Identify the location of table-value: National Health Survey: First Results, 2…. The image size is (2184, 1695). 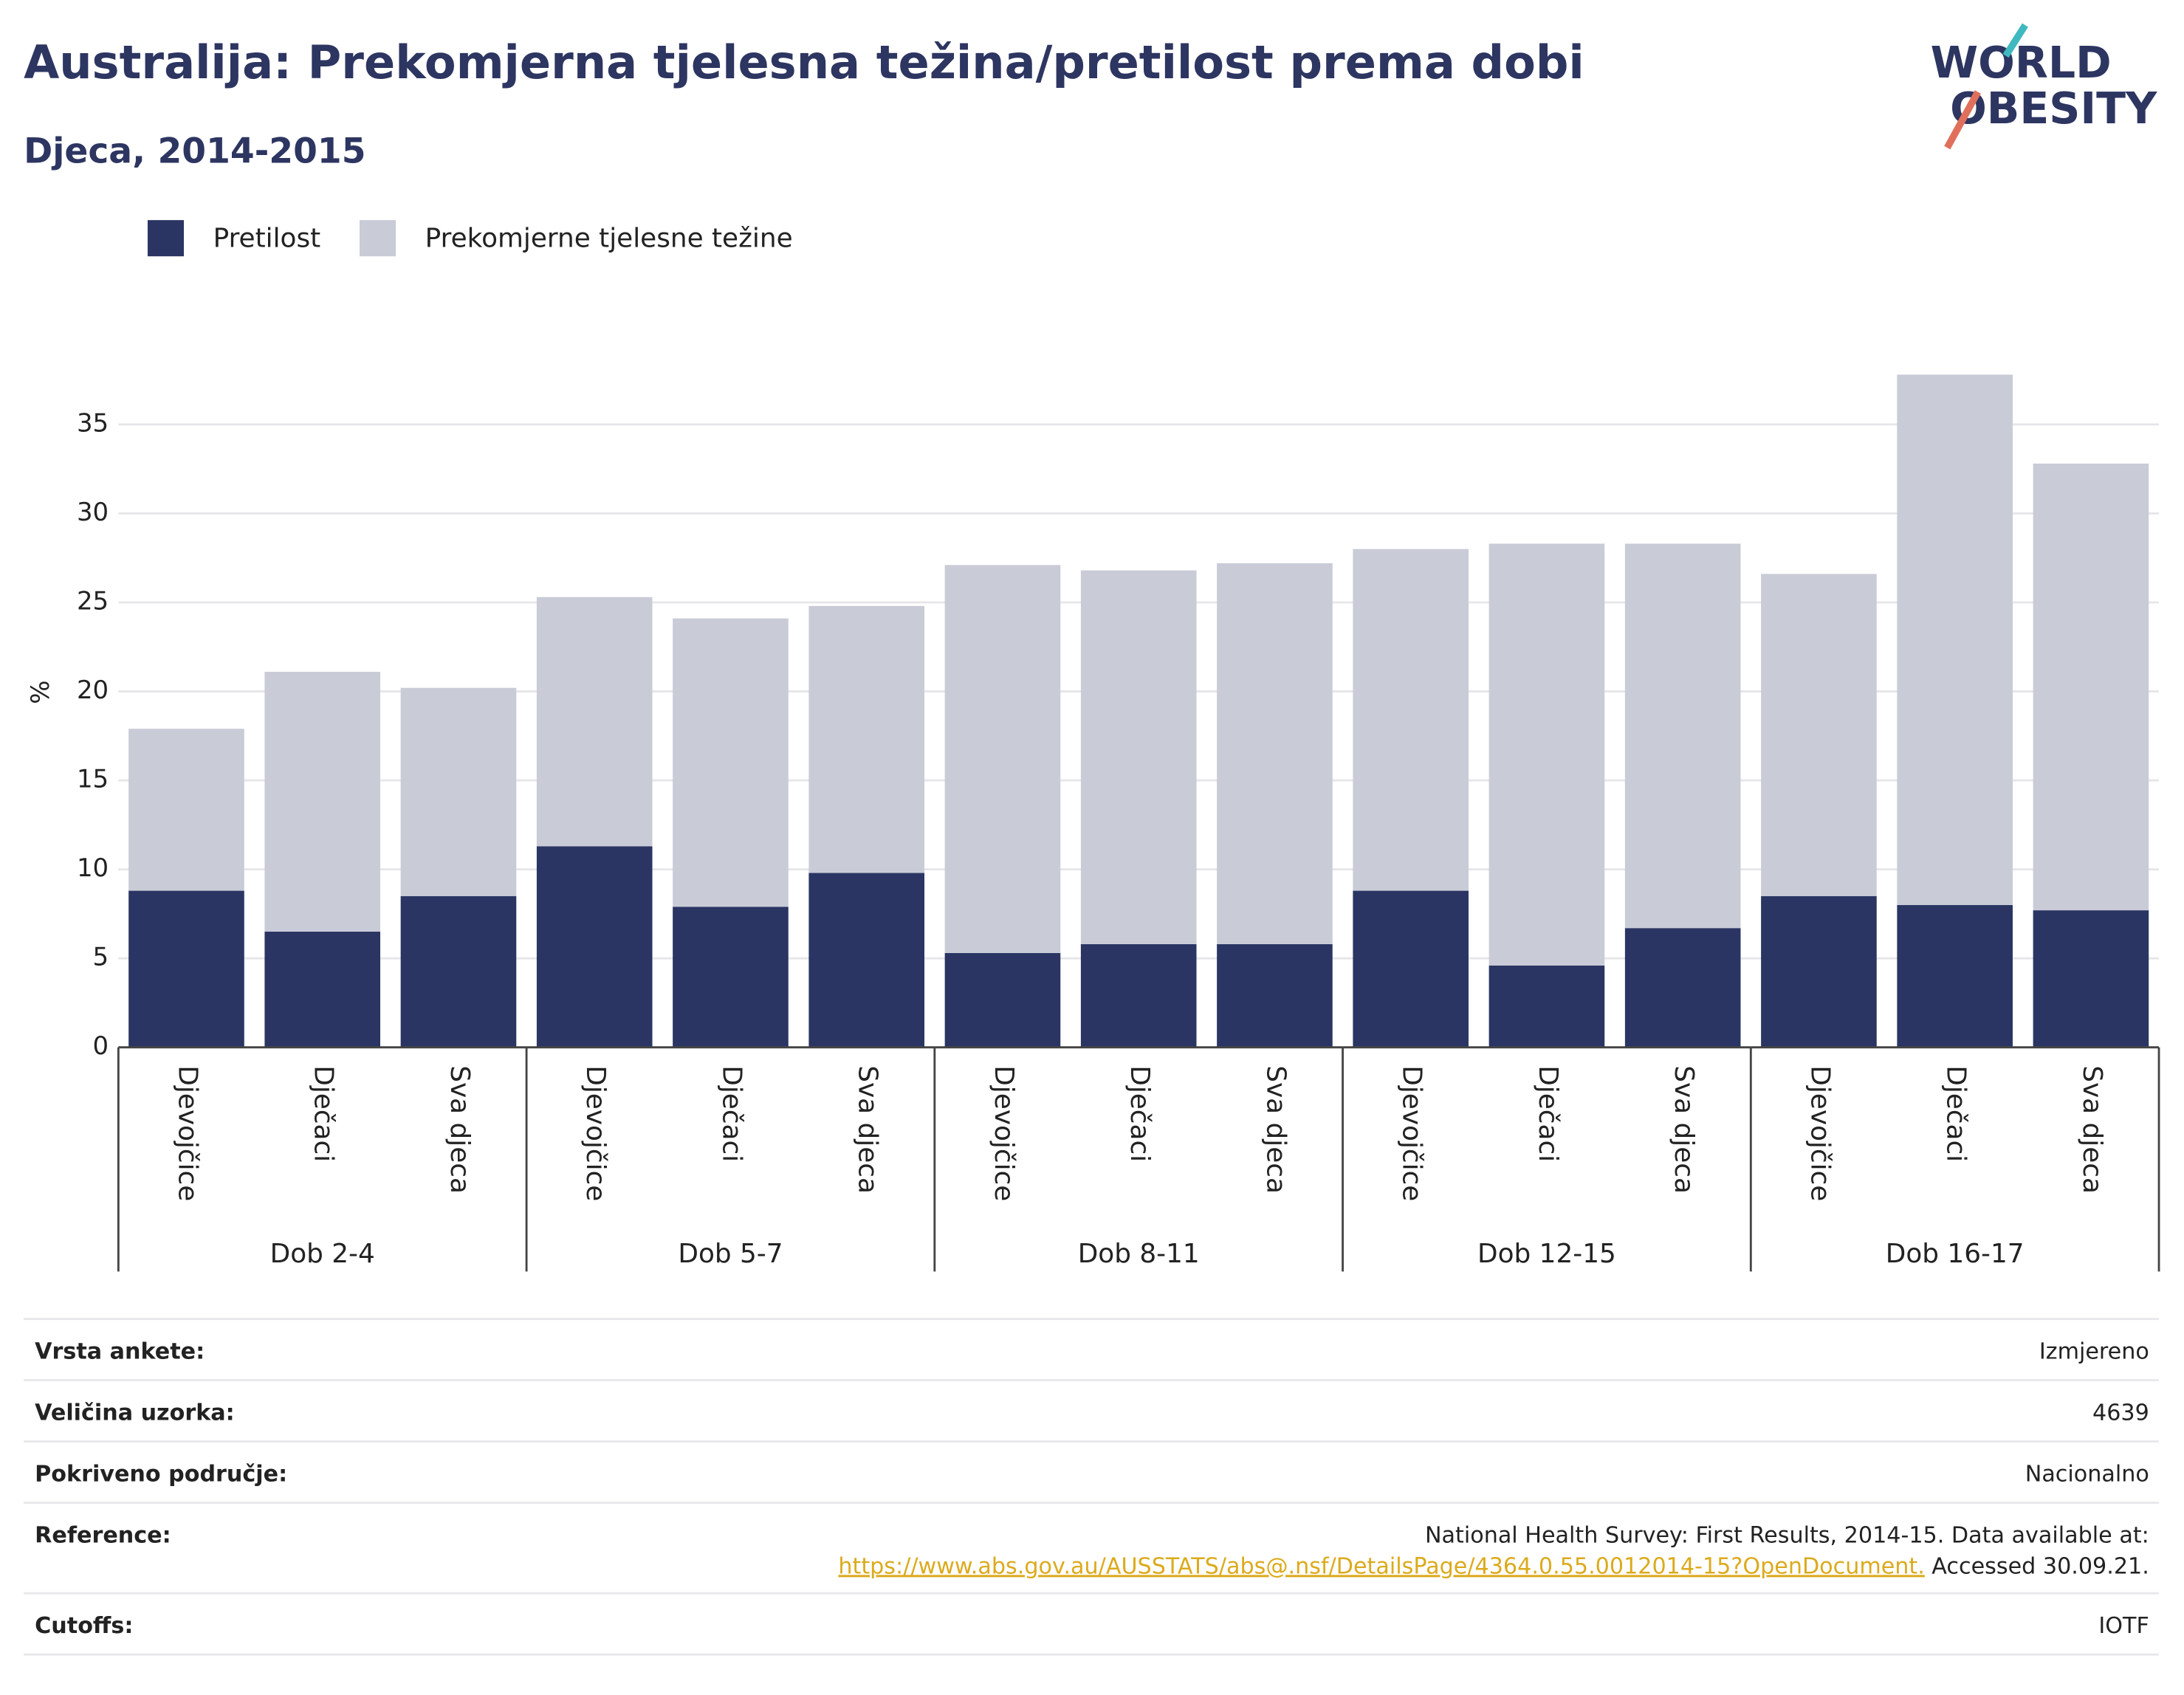
(1787, 1535).